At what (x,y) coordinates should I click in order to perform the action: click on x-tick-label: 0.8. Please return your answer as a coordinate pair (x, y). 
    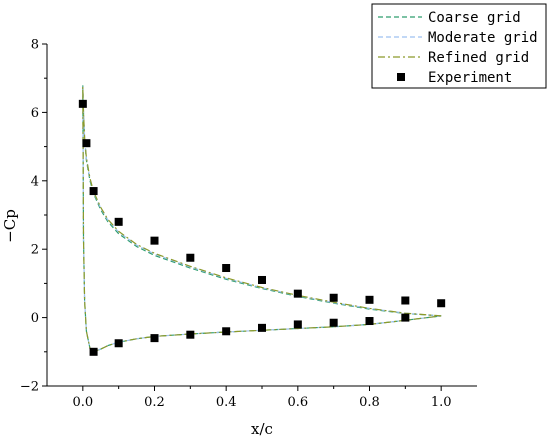
    Looking at the image, I should click on (369, 402).